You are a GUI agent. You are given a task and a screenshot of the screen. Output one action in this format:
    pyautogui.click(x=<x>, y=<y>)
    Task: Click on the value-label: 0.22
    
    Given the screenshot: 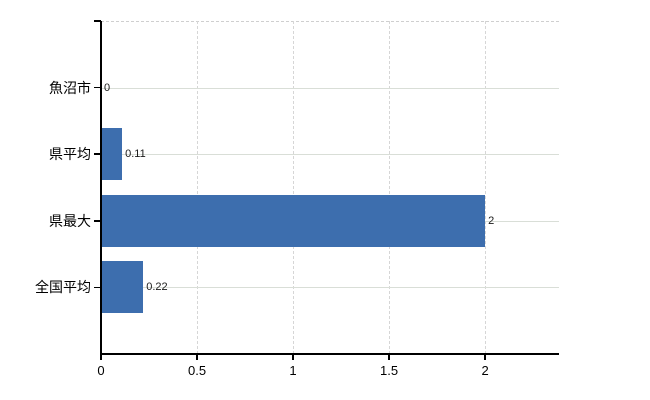 What is the action you would take?
    pyautogui.click(x=157, y=287)
    